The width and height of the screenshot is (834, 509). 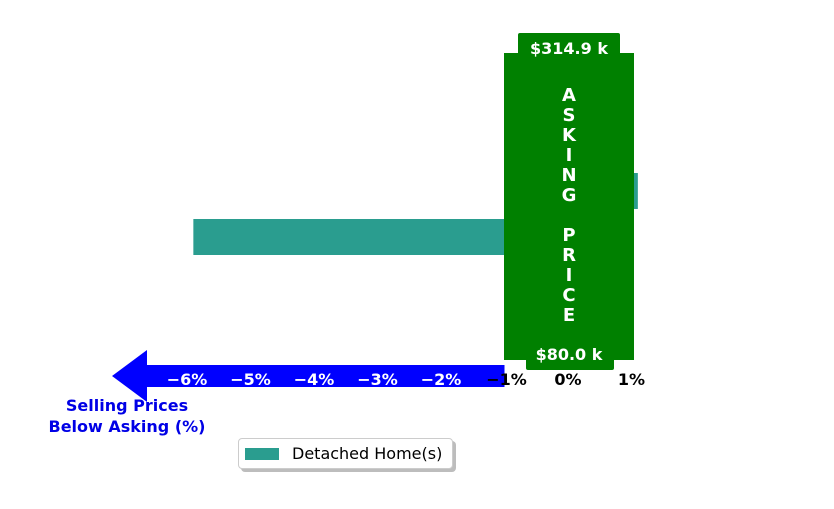 I want to click on x-axis-label-line: Below Asking (%), so click(x=127, y=426).